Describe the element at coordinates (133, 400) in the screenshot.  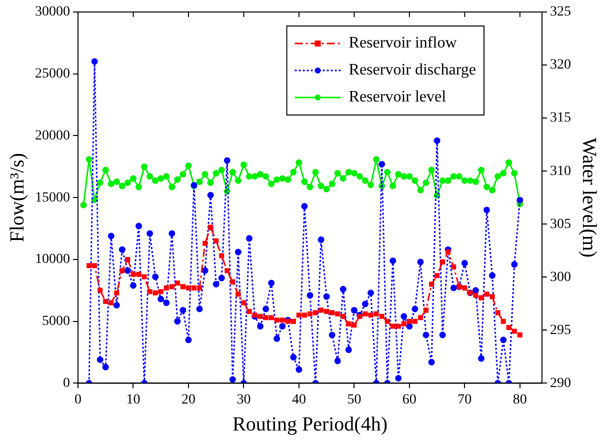
I see `x-tick-label: 10` at that location.